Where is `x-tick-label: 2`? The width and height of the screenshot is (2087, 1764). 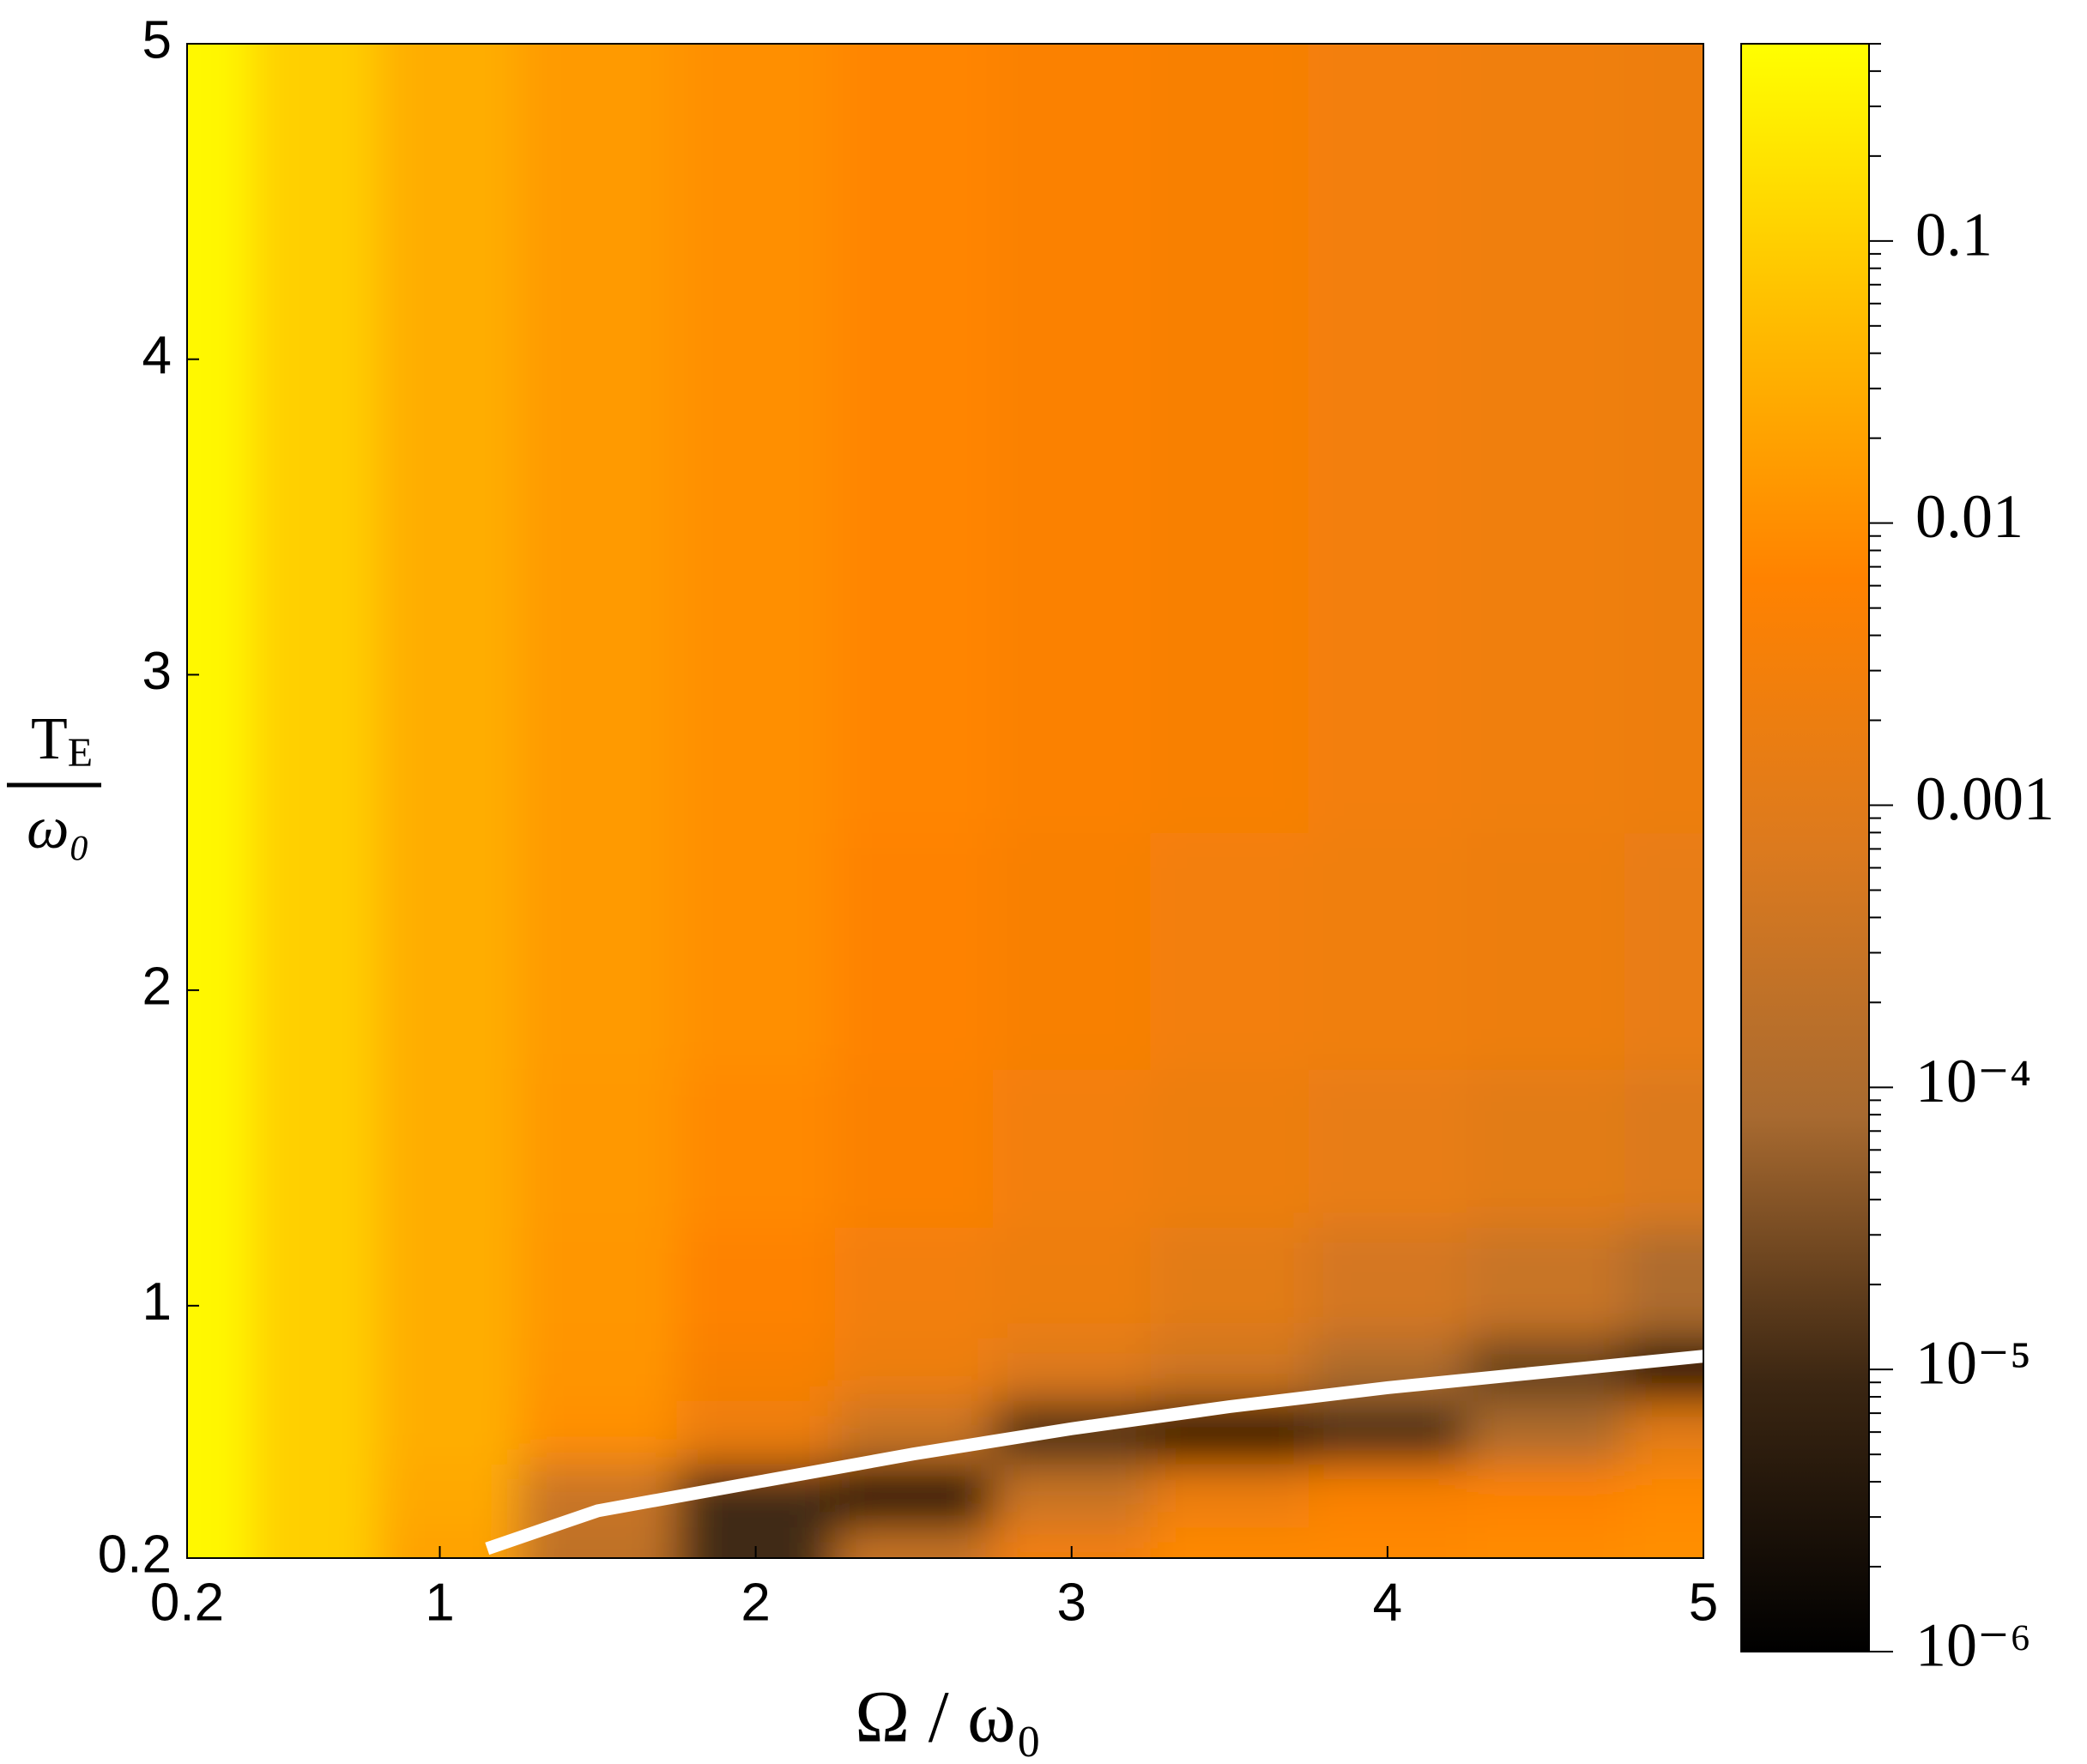 x-tick-label: 2 is located at coordinates (755, 1603).